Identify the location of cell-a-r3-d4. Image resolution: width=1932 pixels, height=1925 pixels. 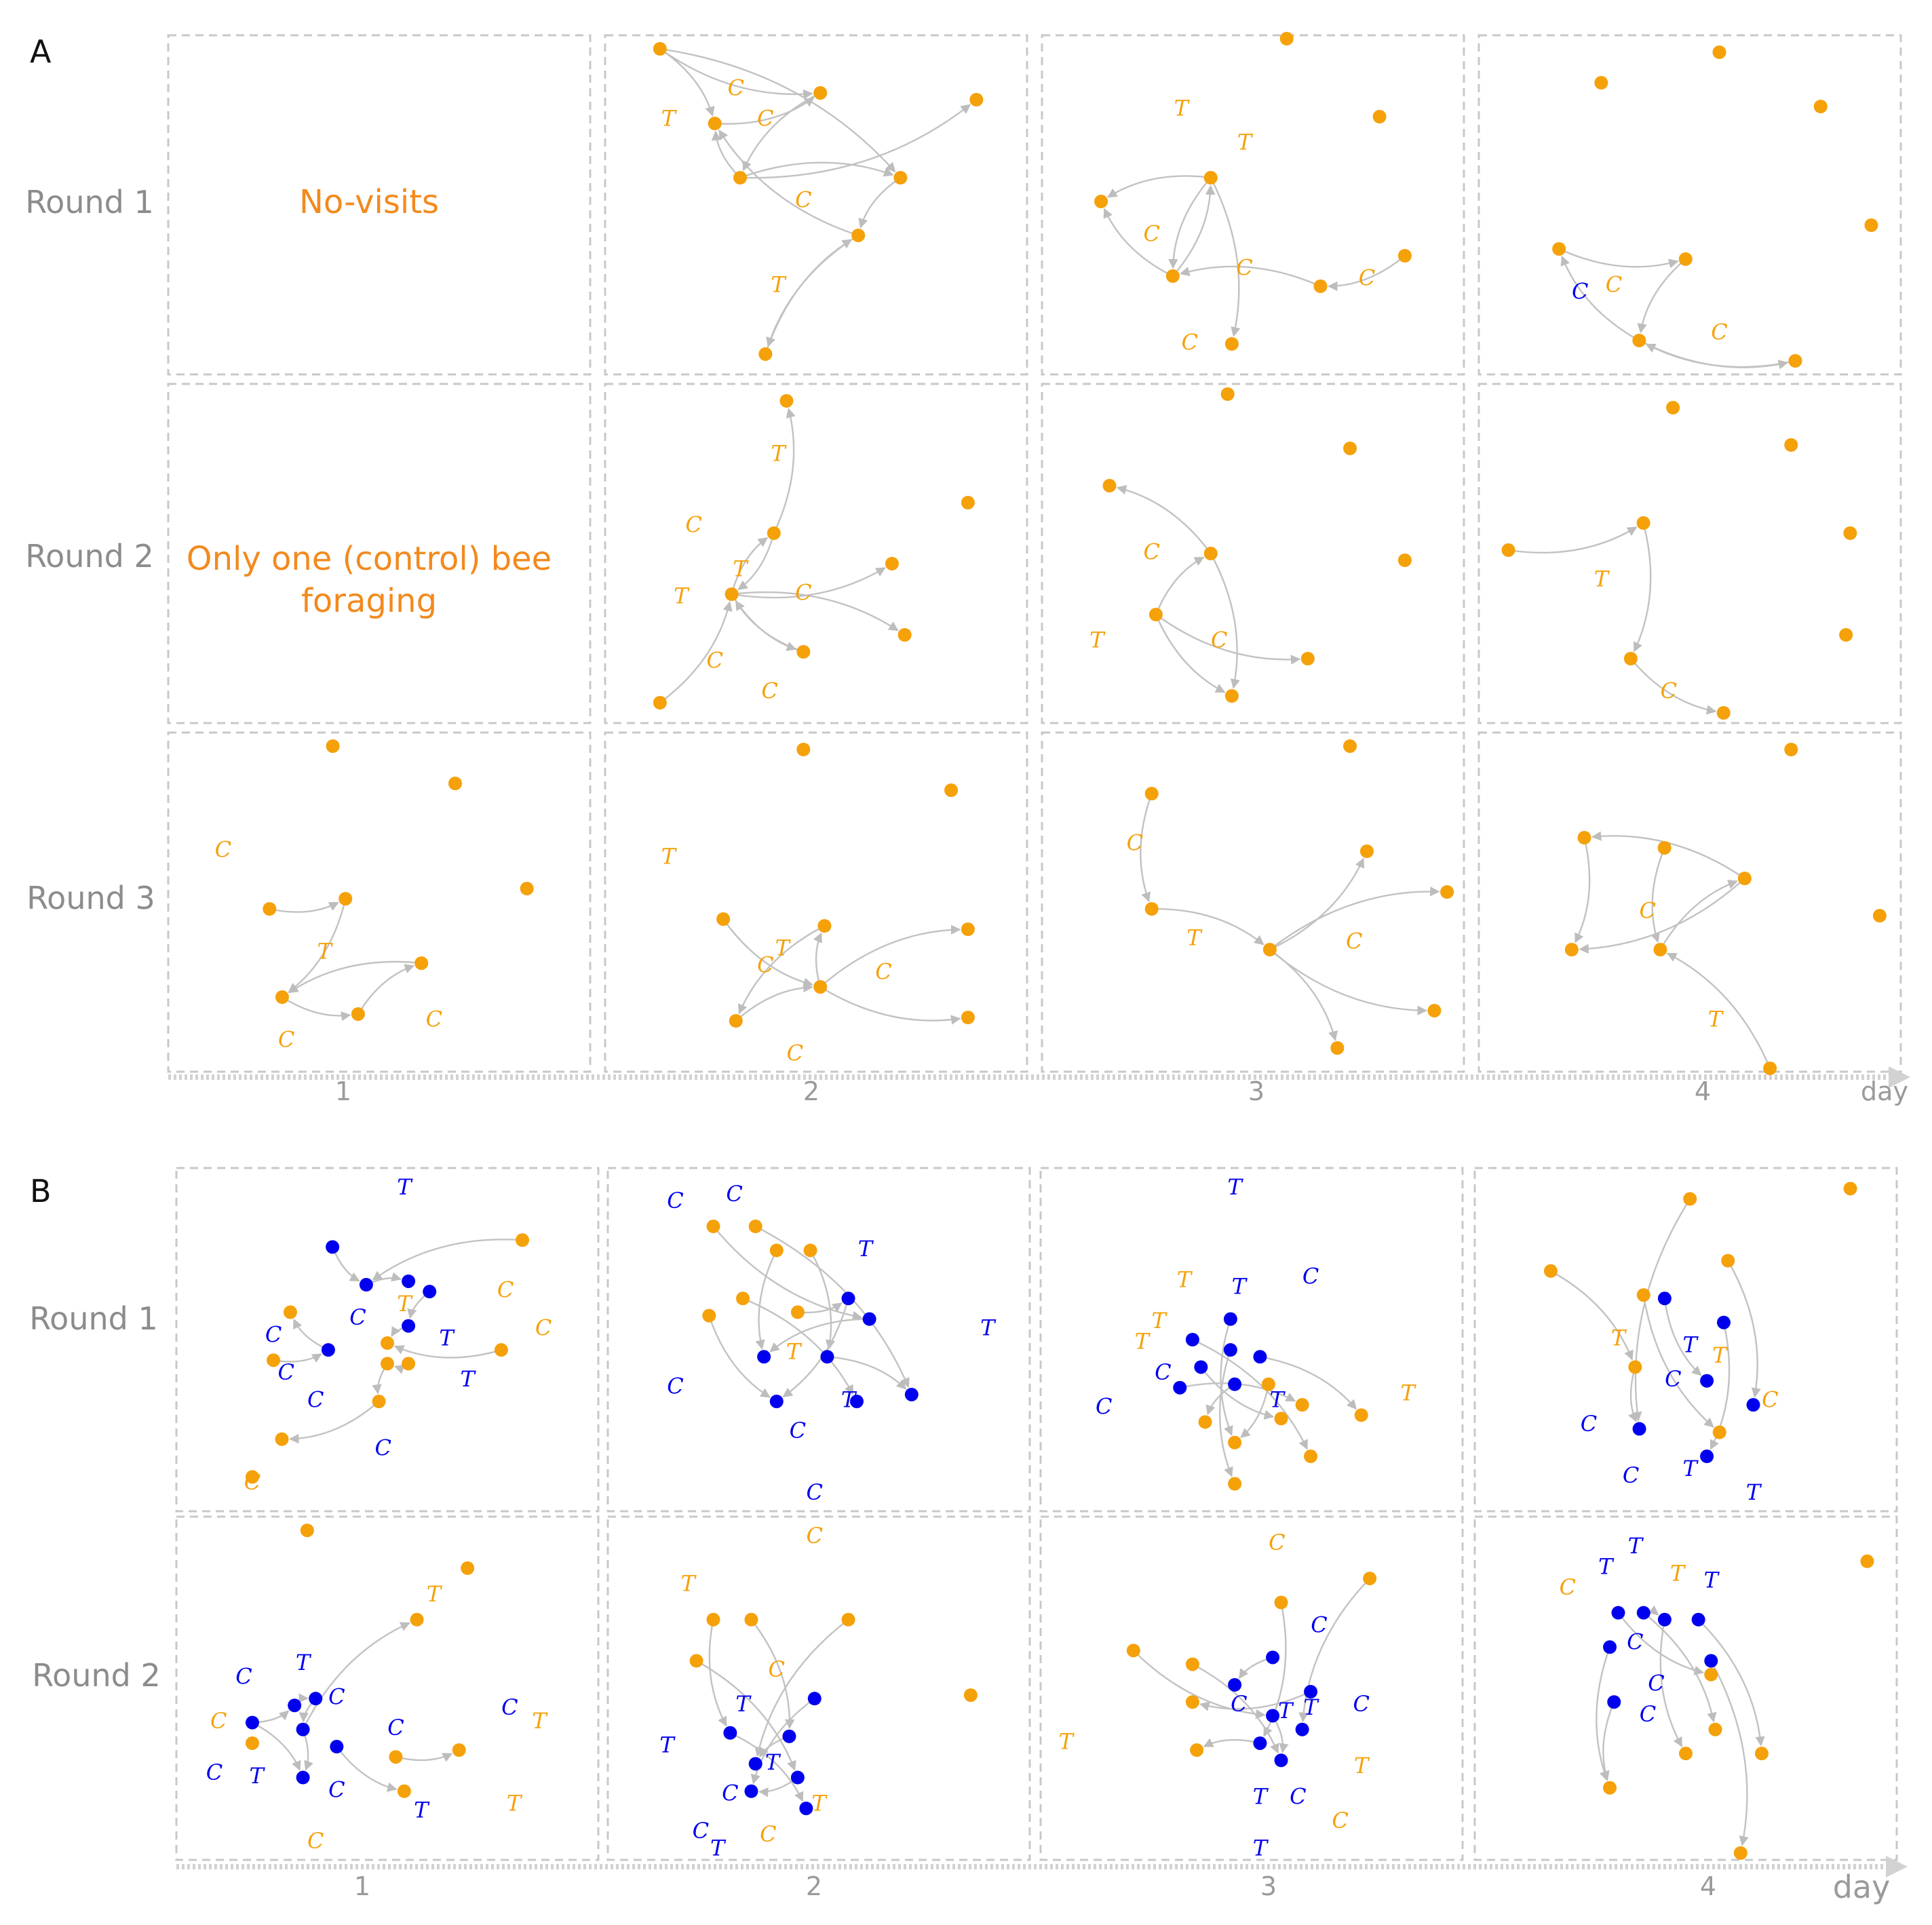
(1689, 902).